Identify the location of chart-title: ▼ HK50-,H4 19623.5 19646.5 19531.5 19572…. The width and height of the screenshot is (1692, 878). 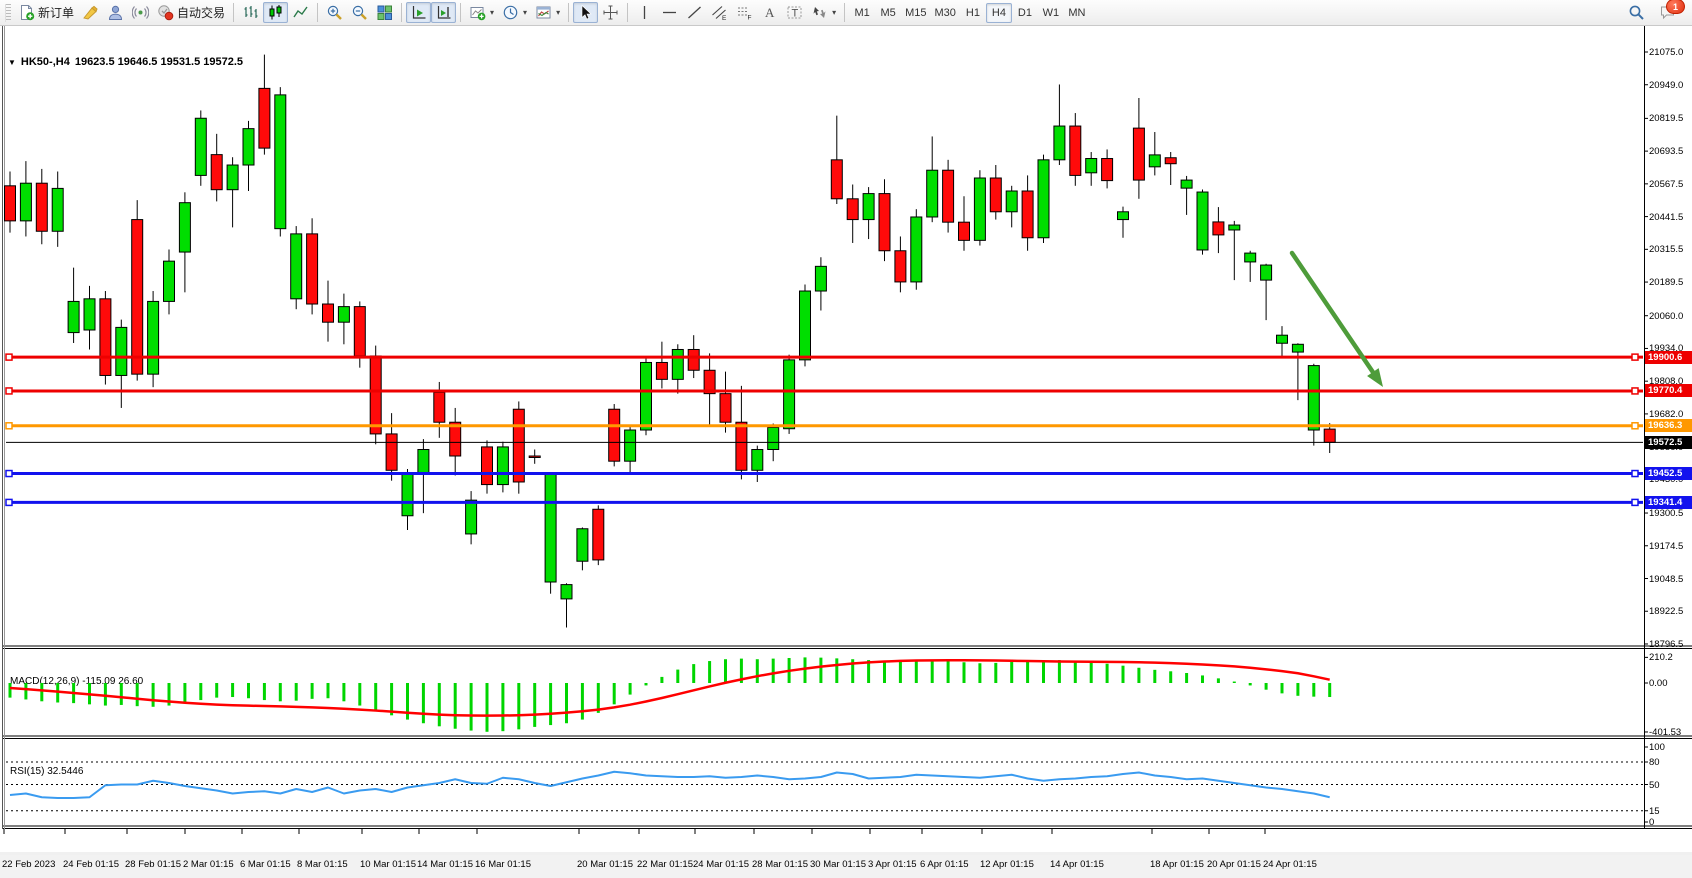
(125, 62).